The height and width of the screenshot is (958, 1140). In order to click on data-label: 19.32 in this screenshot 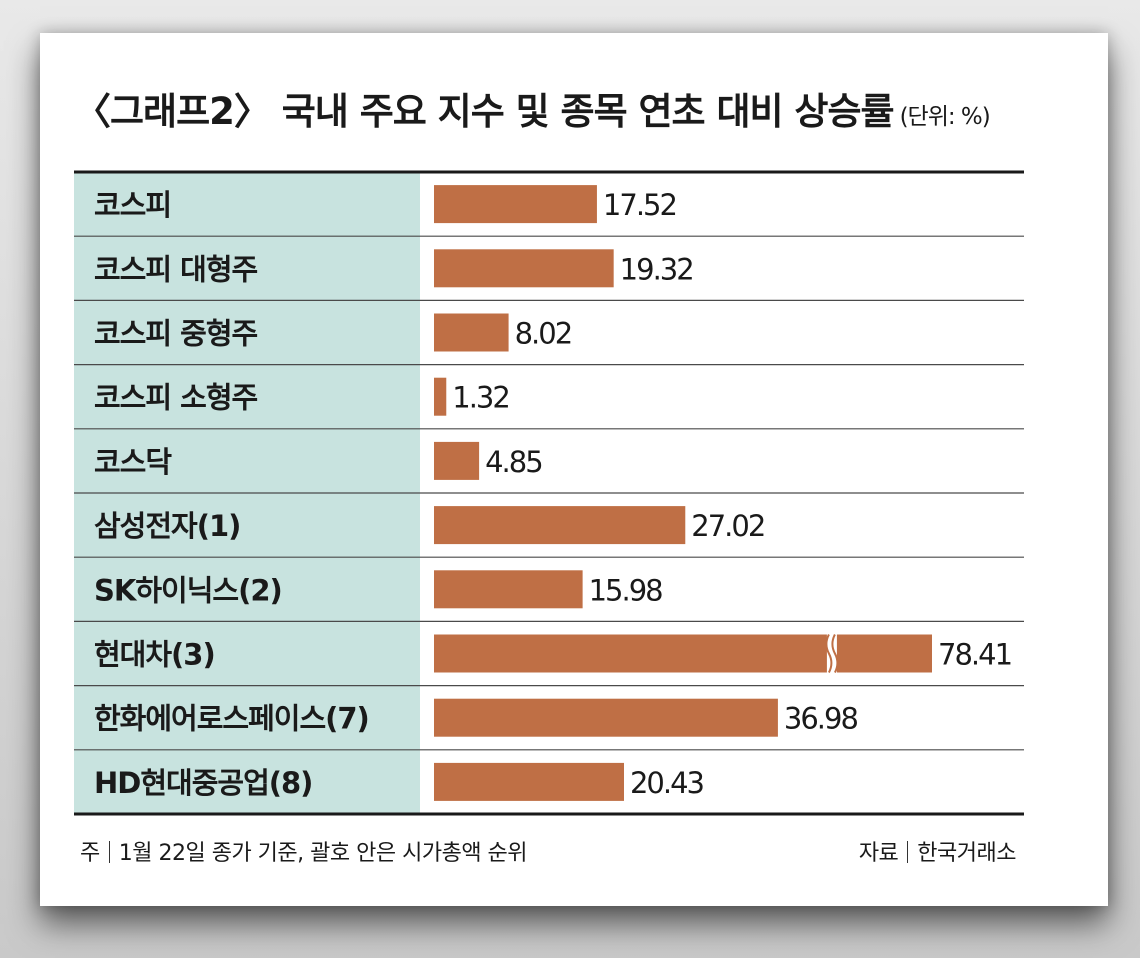, I will do `click(656, 269)`.